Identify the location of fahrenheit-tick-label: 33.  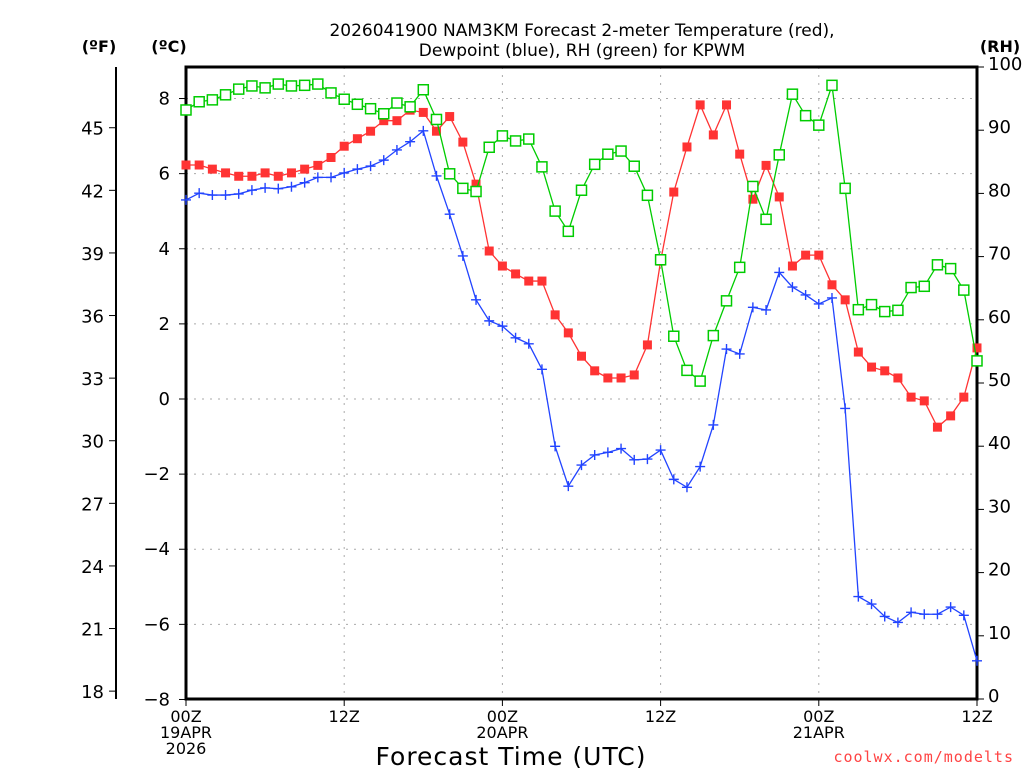
(92, 379).